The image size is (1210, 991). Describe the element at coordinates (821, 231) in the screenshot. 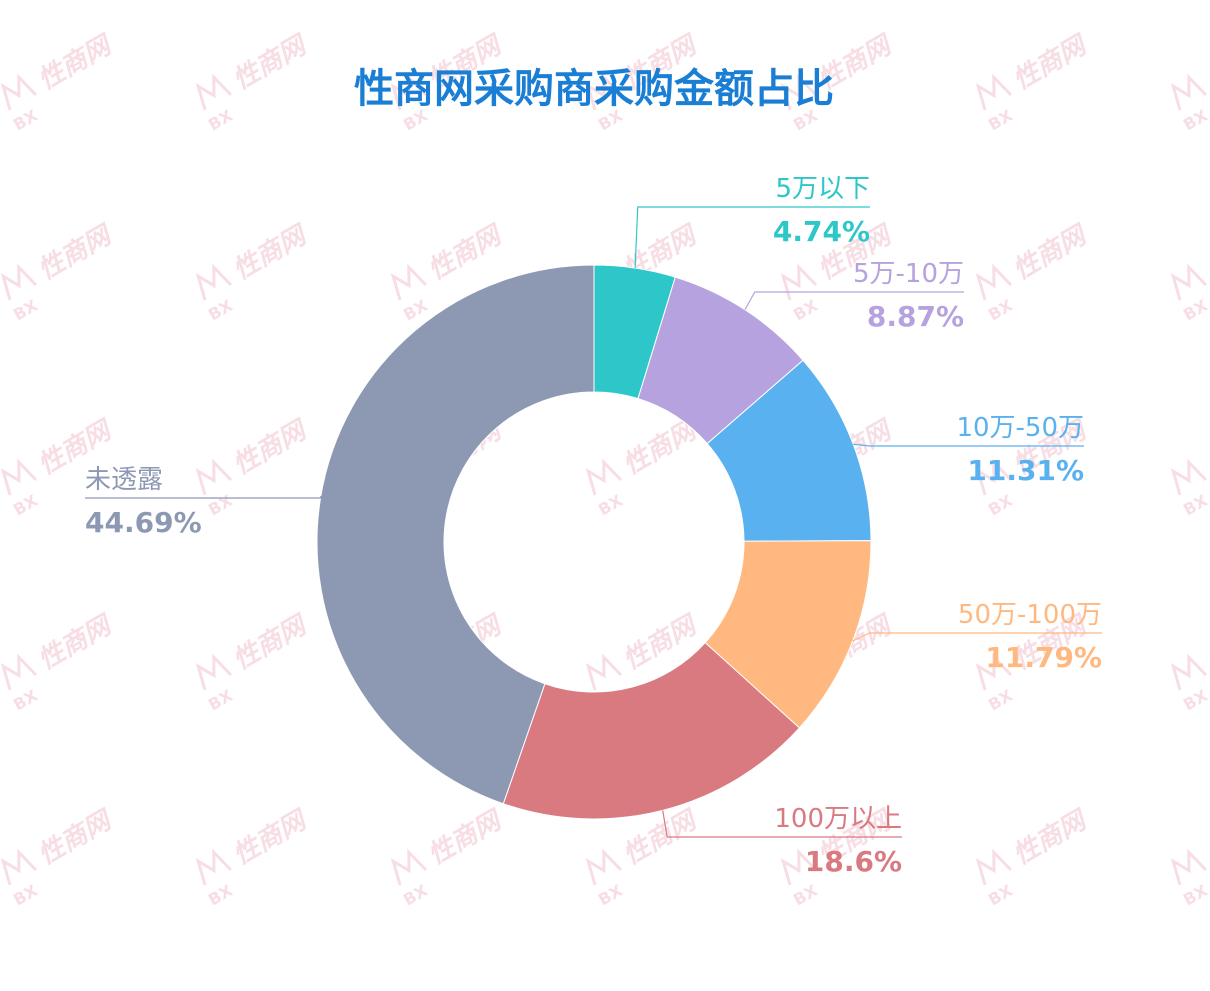

I see `slice-value-0: 4.74%` at that location.